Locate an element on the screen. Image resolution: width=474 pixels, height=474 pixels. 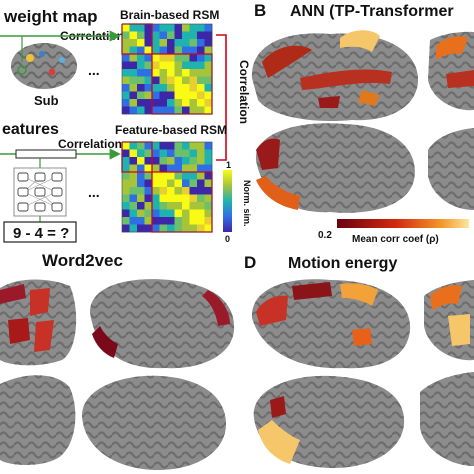
rsm-correlation-bracket is located at coordinates (221, 97).